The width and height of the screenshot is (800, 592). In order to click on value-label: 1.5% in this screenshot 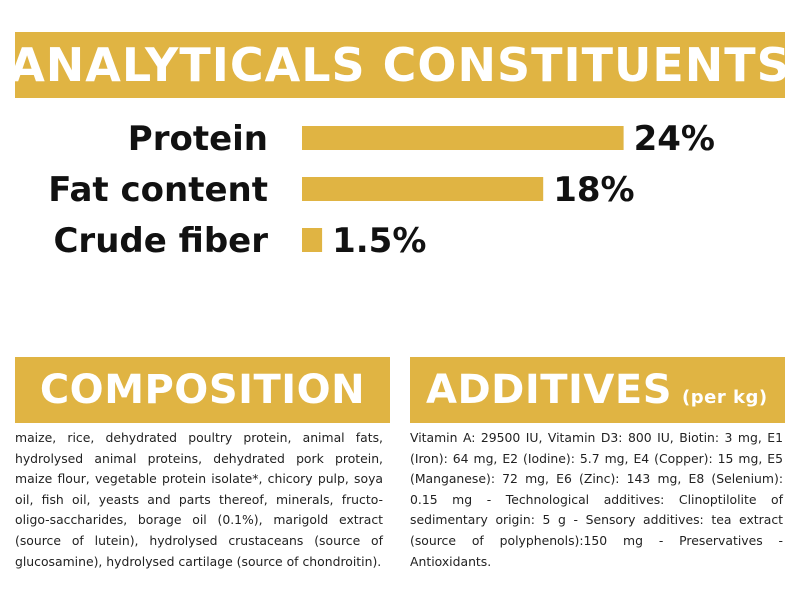, I will do `click(379, 241)`.